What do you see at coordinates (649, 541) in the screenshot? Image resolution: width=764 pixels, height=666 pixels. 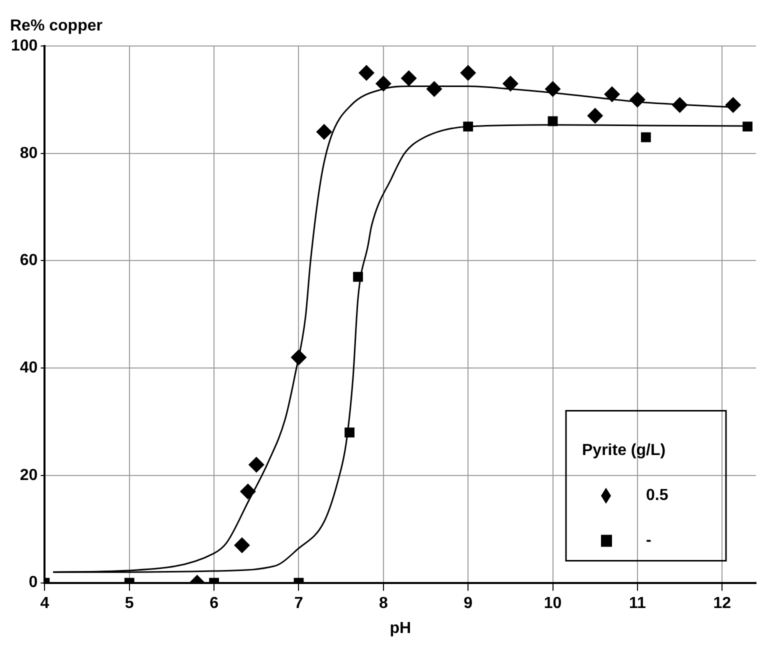 I see `legend-label: -` at bounding box center [649, 541].